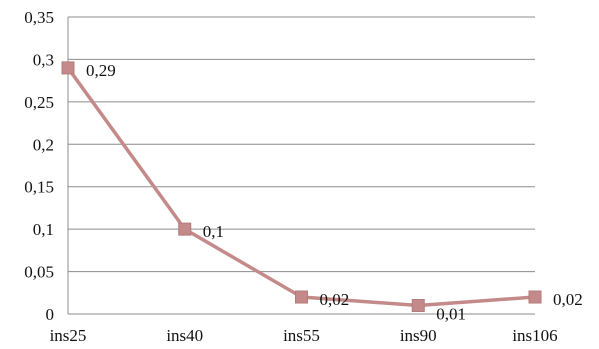 This screenshot has height=349, width=599. I want to click on y-tick-label: 0, so click(50, 314).